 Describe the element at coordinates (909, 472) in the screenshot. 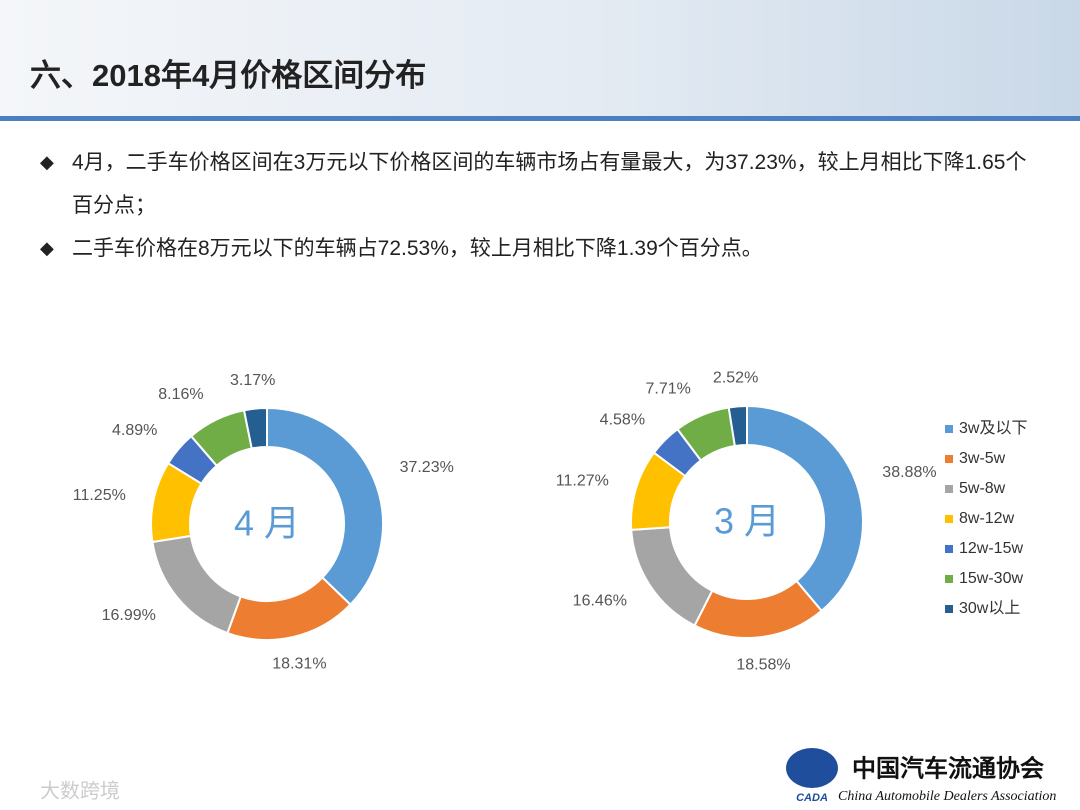

I see `value-label: 38.88%` at that location.